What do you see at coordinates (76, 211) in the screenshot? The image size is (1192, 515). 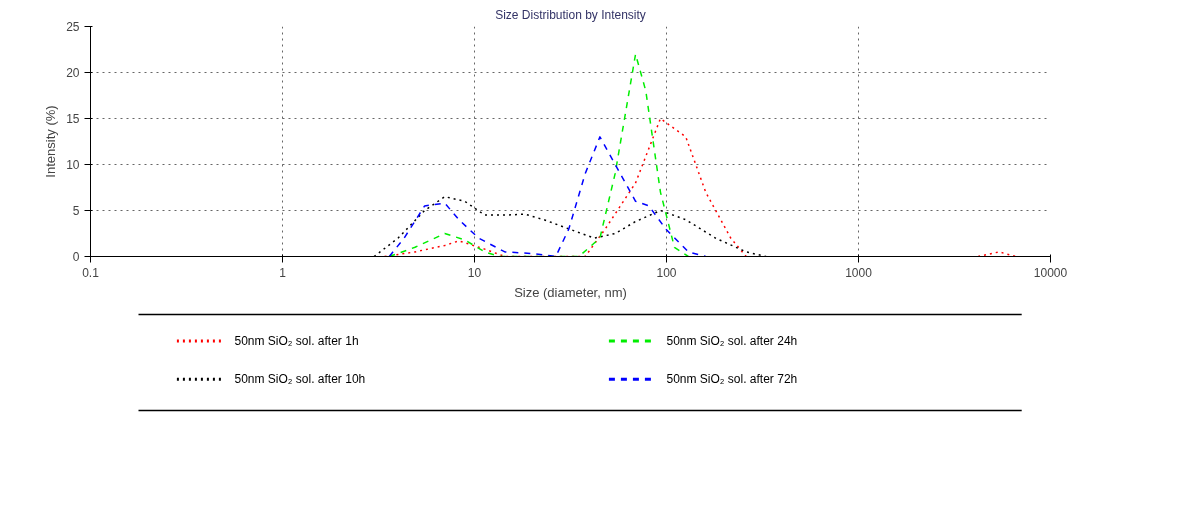 I see `y-tick-label: 5` at bounding box center [76, 211].